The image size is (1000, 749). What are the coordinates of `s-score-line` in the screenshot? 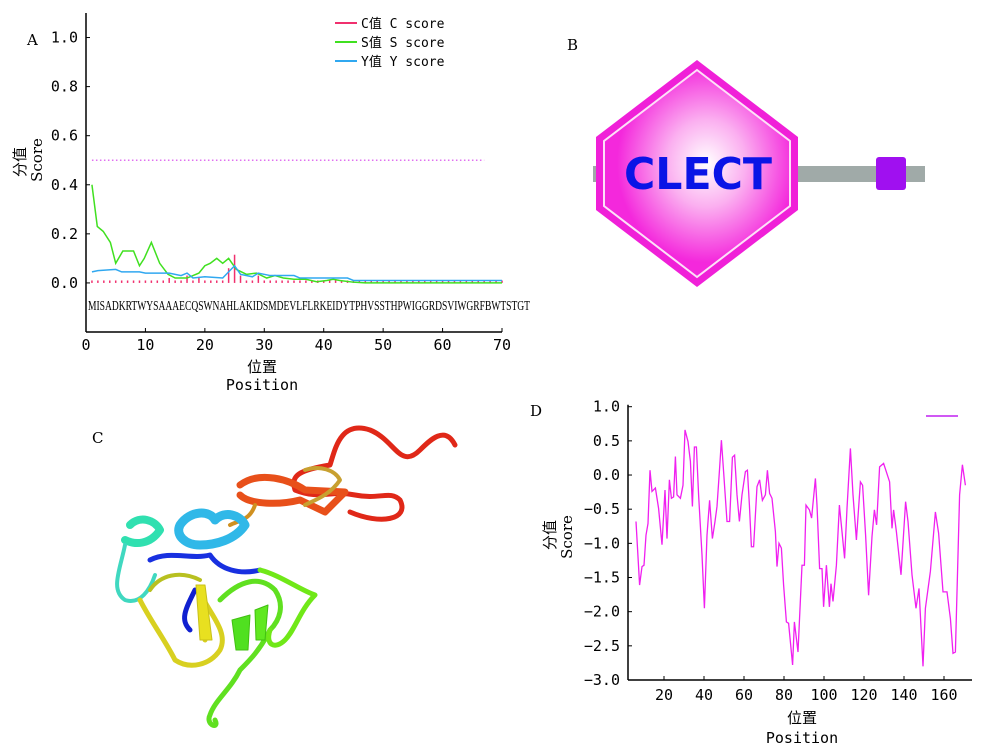 It's located at (296, 234).